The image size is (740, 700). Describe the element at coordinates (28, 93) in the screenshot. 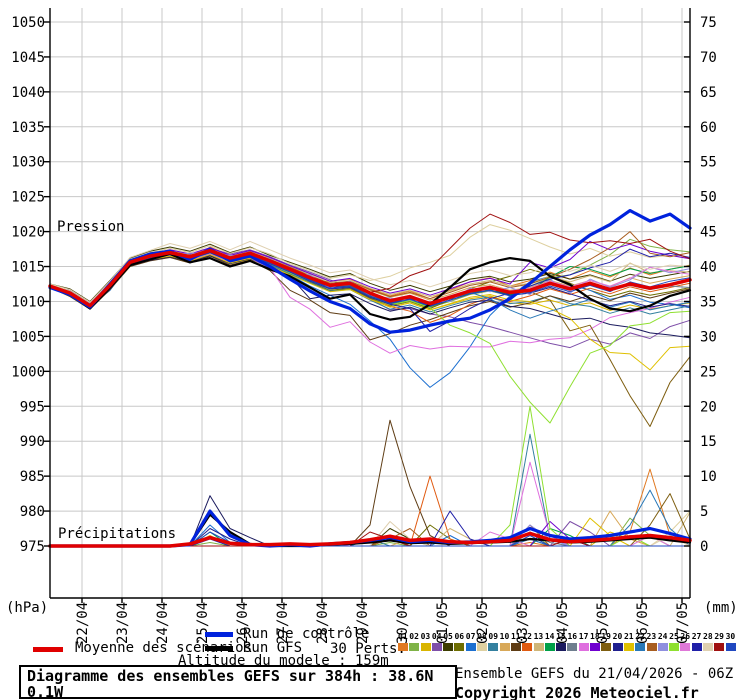

I see `svg-text: 1040` at that location.